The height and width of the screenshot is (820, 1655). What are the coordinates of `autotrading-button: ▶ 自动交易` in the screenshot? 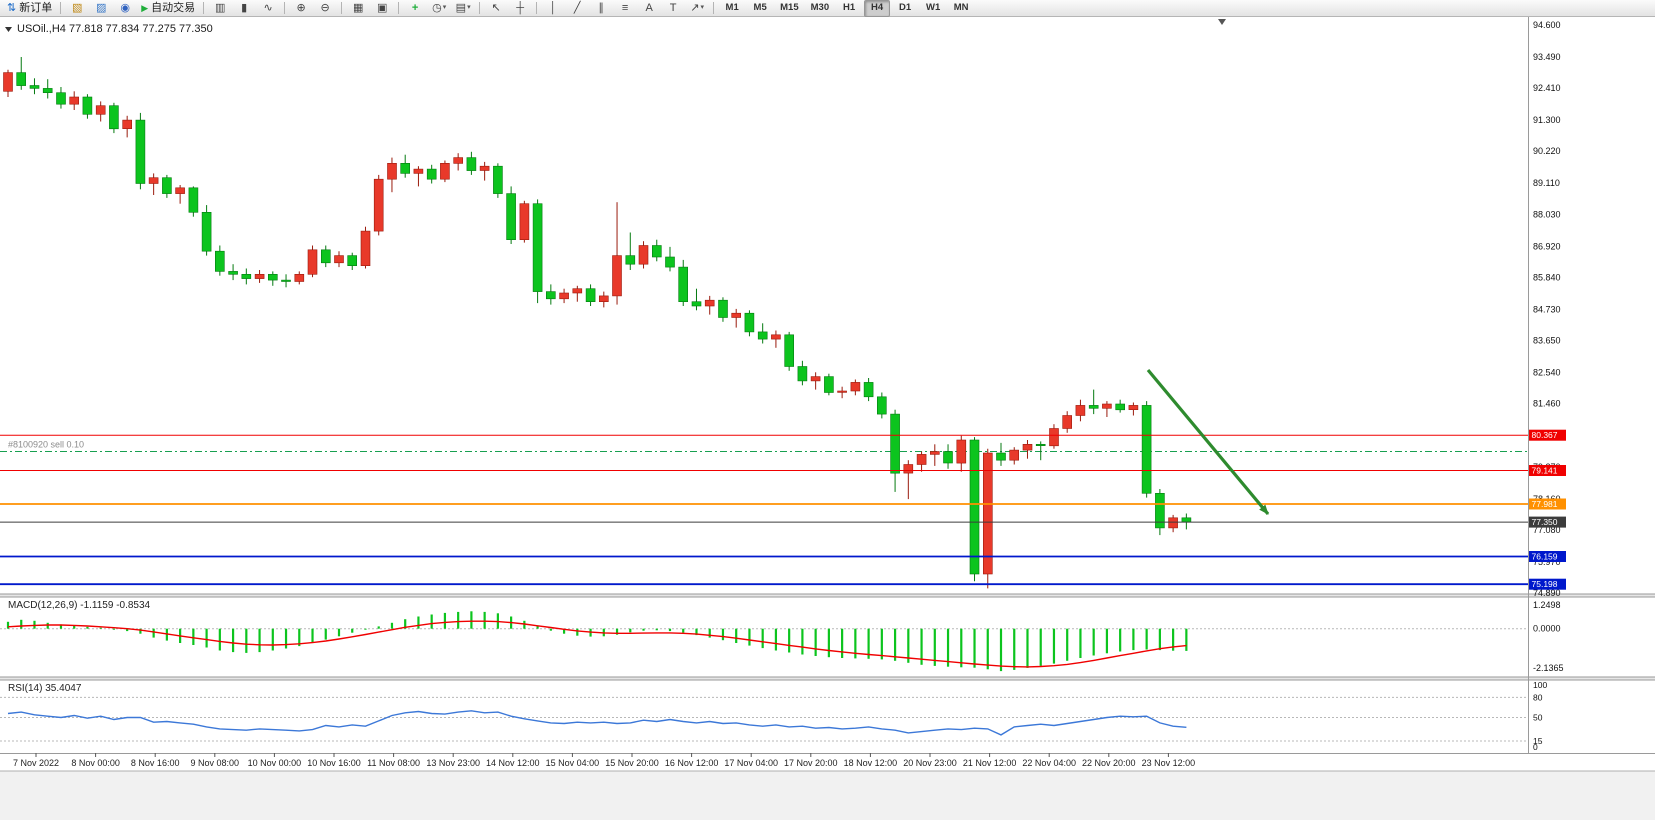 It's located at (168, 8).